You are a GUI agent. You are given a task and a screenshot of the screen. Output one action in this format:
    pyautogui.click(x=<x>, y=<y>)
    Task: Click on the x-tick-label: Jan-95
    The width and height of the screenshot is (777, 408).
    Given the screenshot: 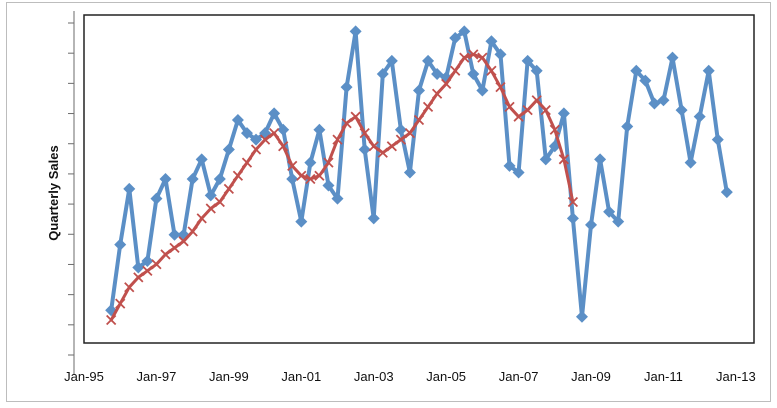 What is the action you would take?
    pyautogui.click(x=84, y=376)
    